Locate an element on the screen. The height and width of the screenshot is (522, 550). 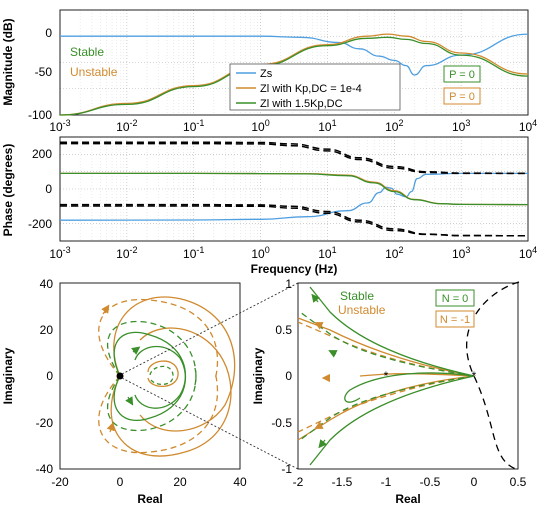
xtick-label: 10⁻² is located at coordinates (126, 126).